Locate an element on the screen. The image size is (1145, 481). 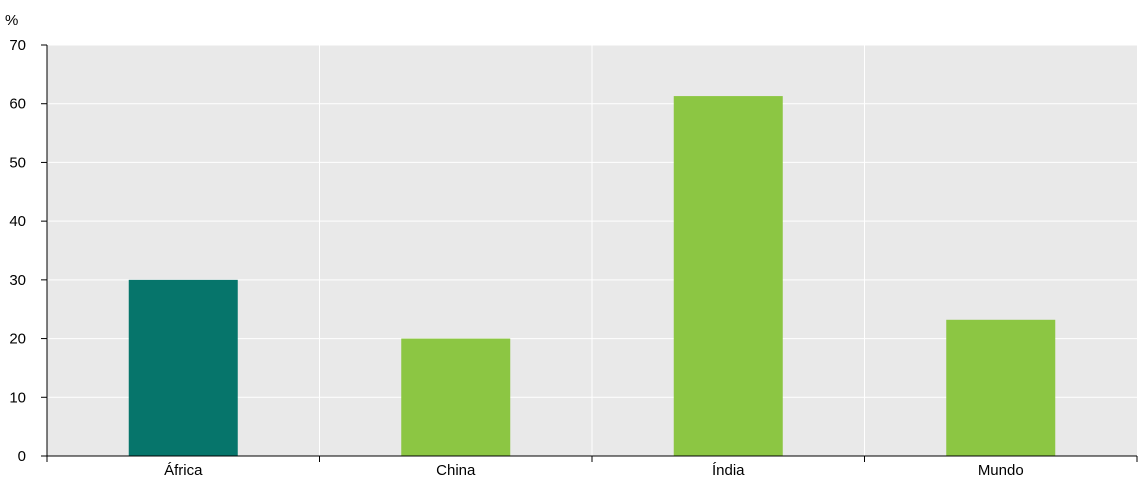
x-tick-label: Mundo is located at coordinates (1001, 470).